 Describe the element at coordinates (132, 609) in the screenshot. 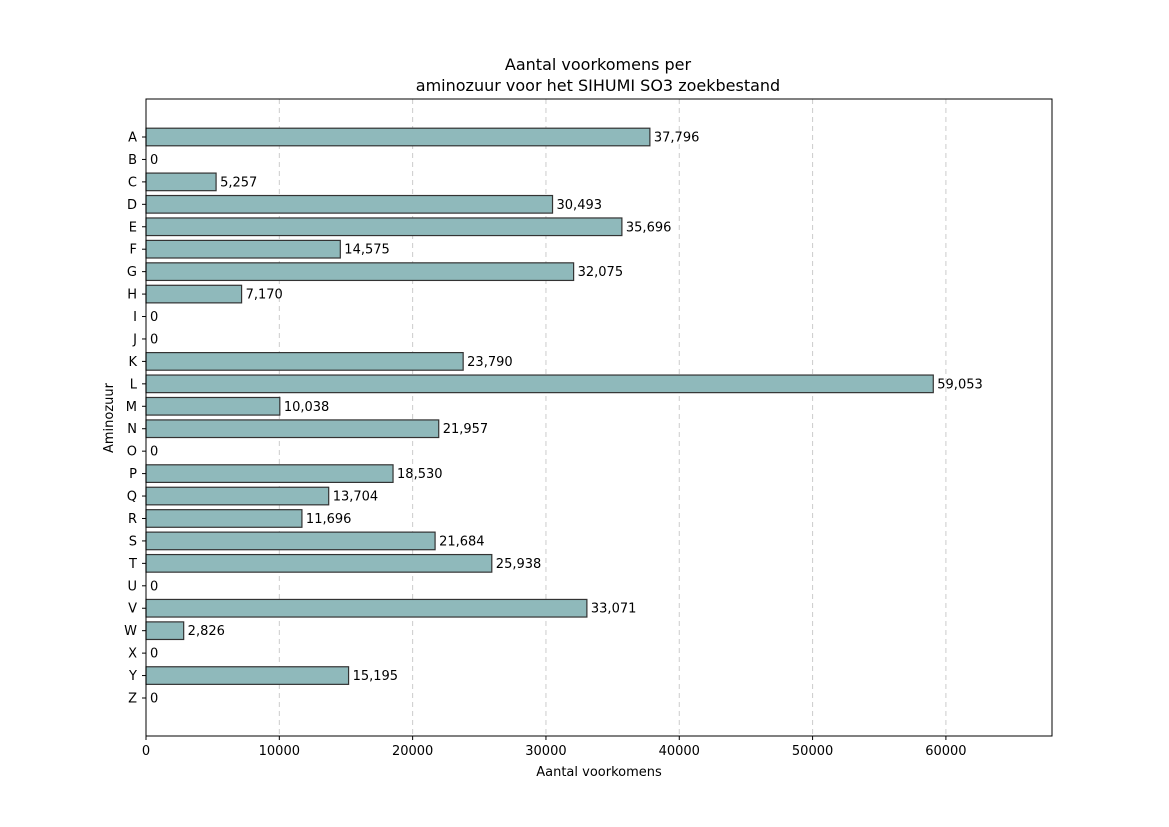

I see `y-tick-label-V: V` at that location.